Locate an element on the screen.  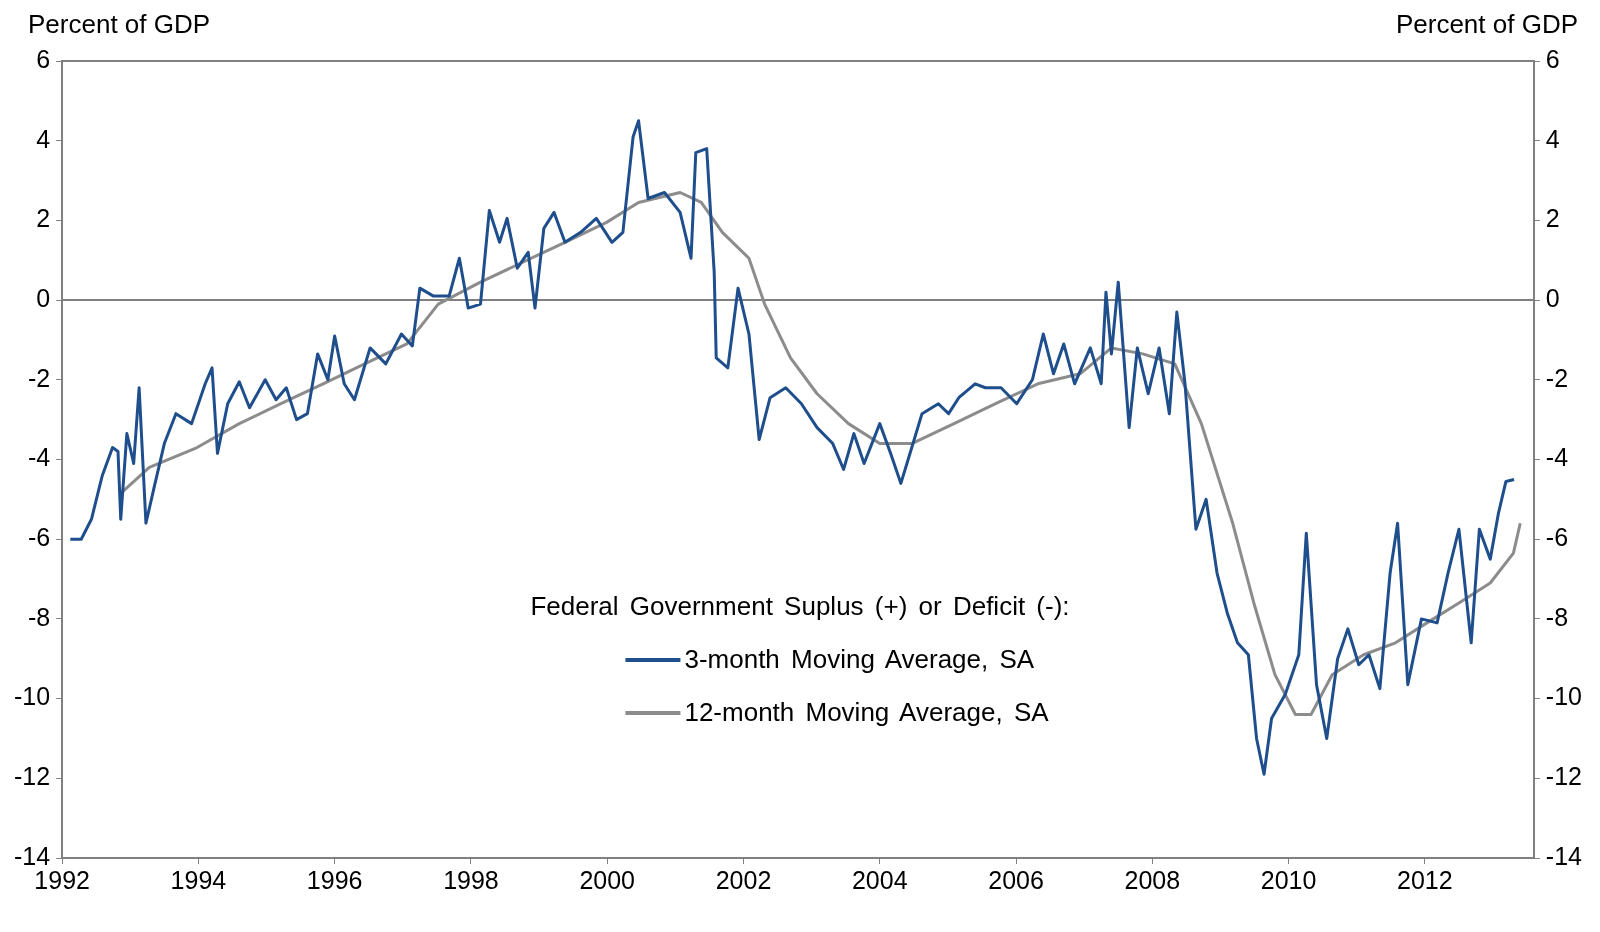
y2-tick-label: -10 is located at coordinates (1564, 696).